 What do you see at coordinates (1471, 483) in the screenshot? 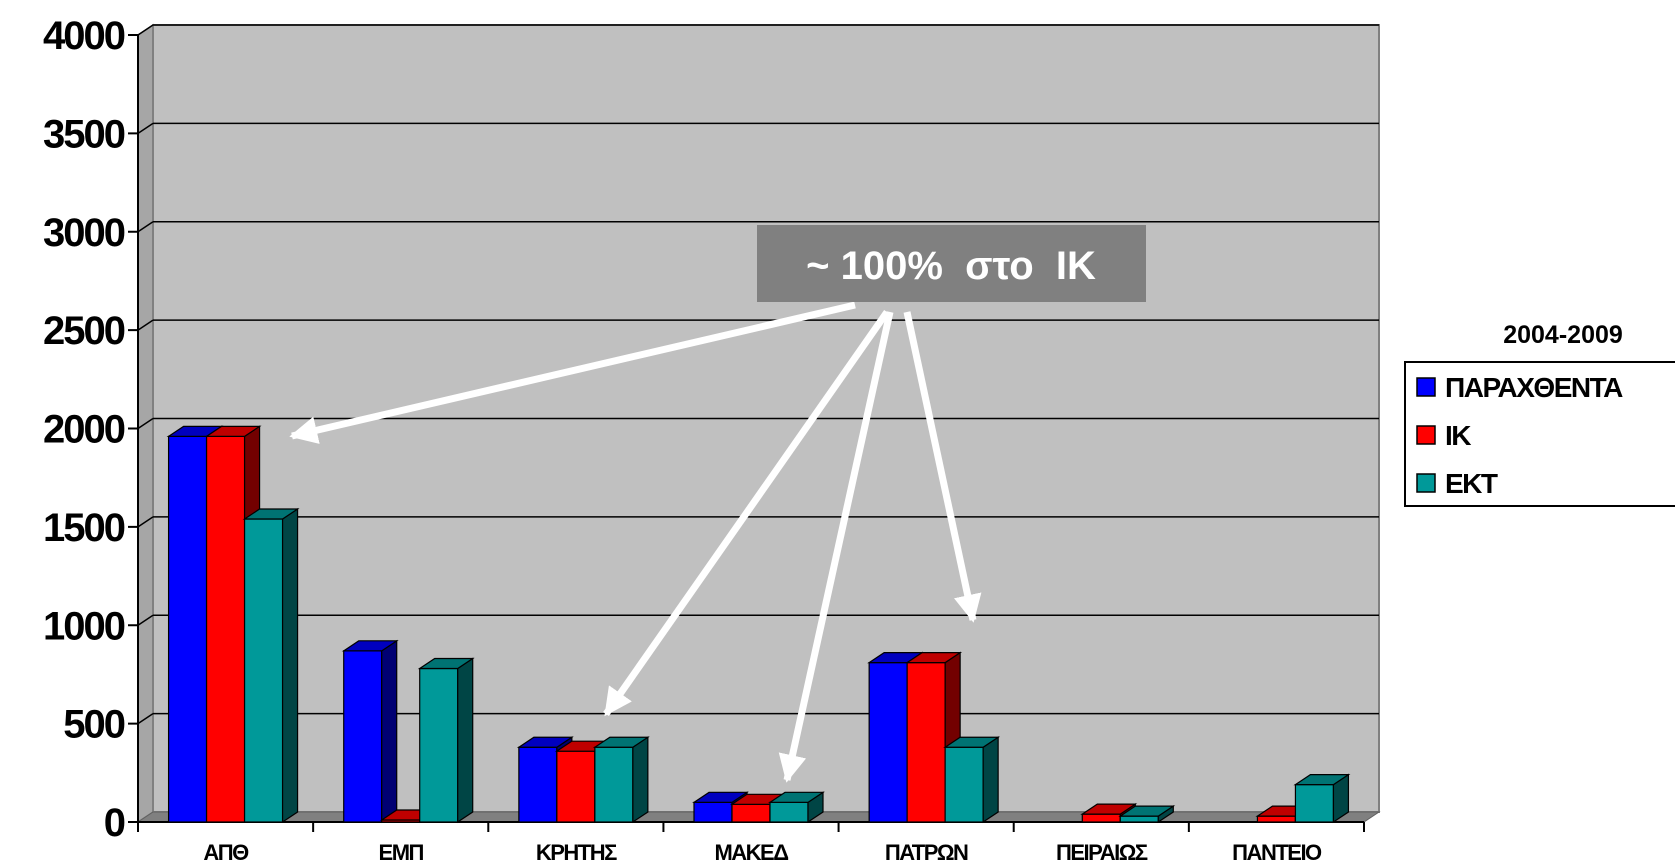
I see `legend-label: ΕΚΤ` at bounding box center [1471, 483].